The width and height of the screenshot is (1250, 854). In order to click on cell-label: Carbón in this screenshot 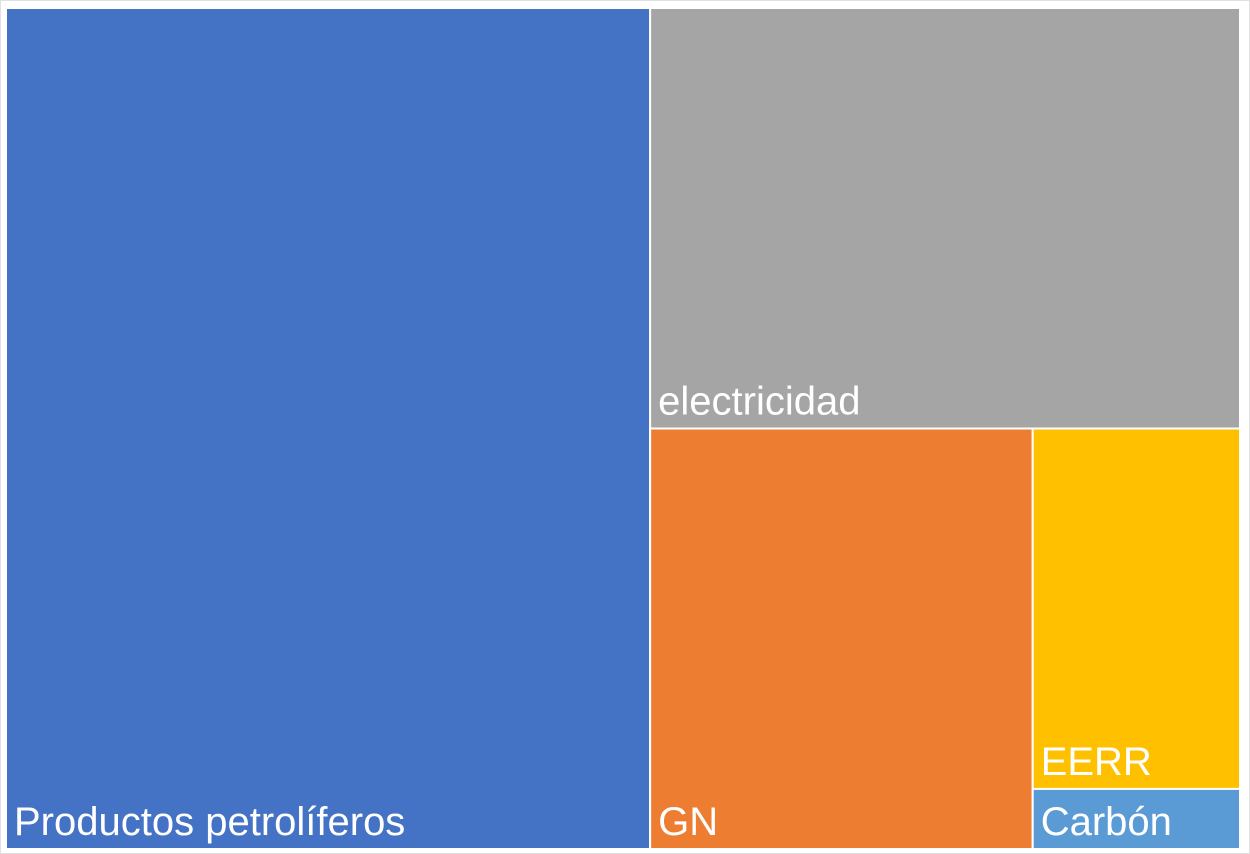, I will do `click(1106, 822)`.